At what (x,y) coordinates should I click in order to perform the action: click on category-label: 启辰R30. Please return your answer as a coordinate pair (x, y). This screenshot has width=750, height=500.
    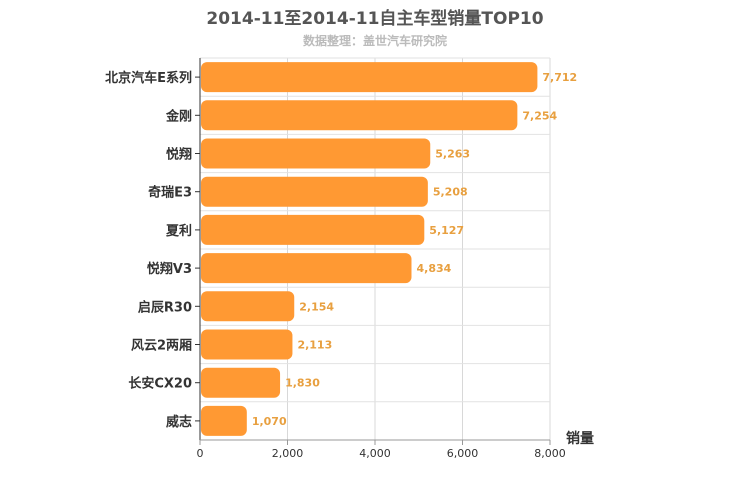
    Looking at the image, I should click on (165, 307).